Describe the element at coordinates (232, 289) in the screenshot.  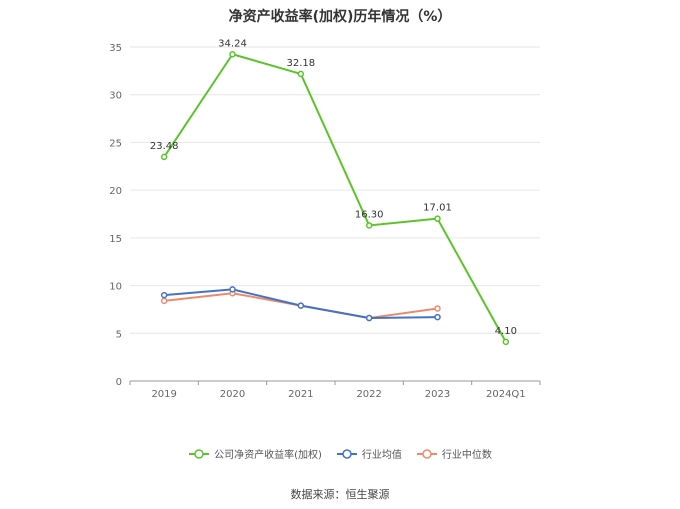
I see `data-point-1-2020` at that location.